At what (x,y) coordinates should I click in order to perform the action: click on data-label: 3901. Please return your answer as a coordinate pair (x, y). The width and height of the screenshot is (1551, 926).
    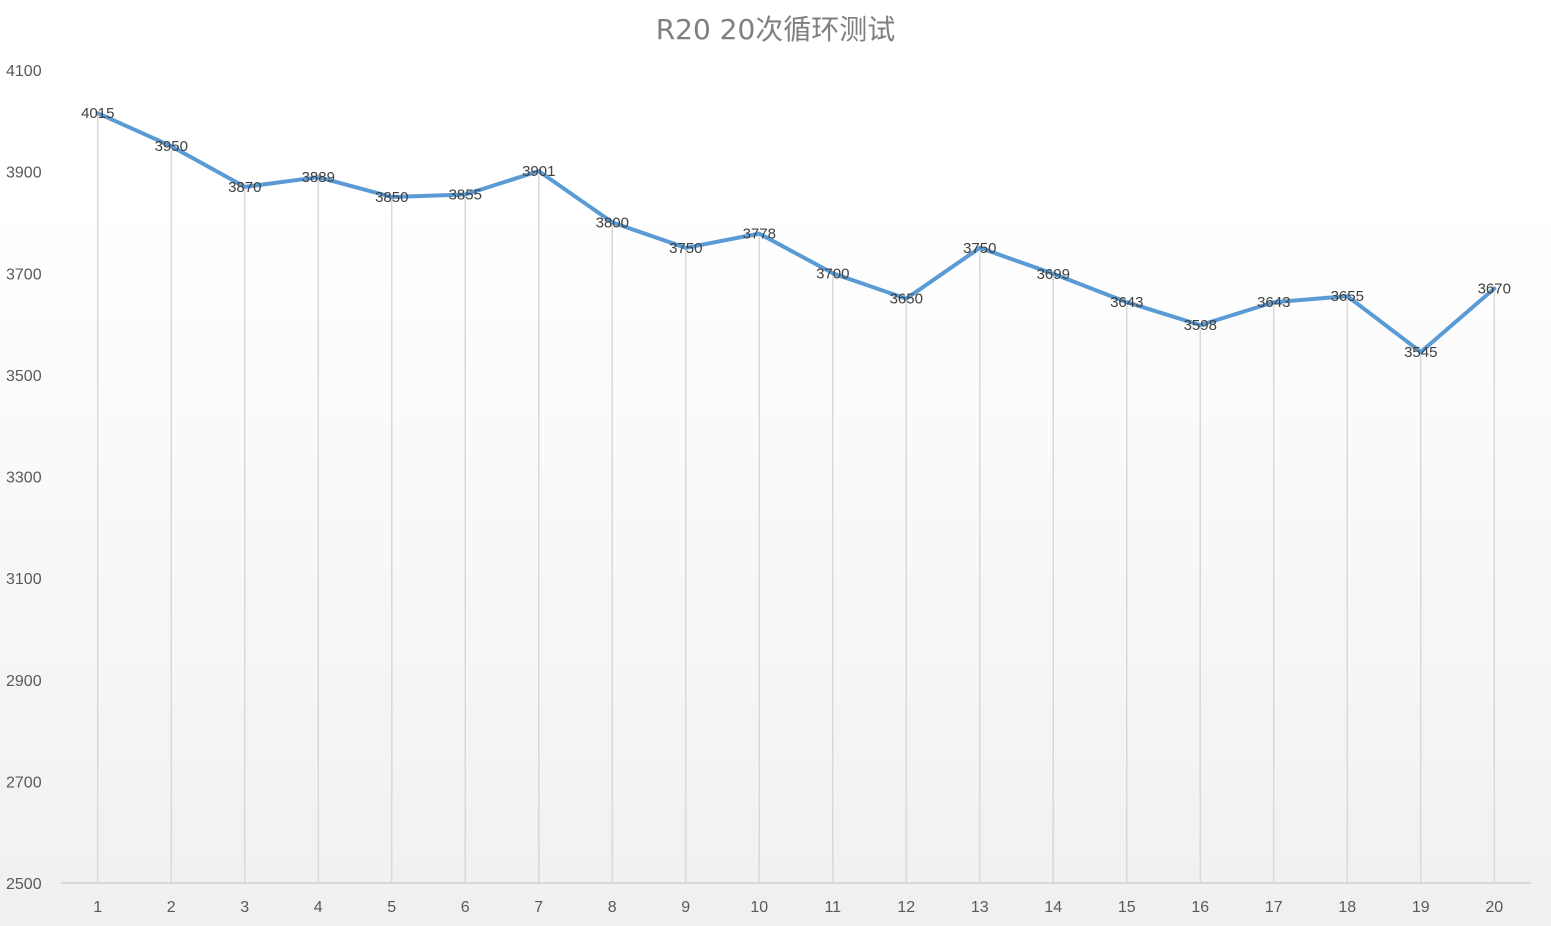
    Looking at the image, I should click on (538, 171).